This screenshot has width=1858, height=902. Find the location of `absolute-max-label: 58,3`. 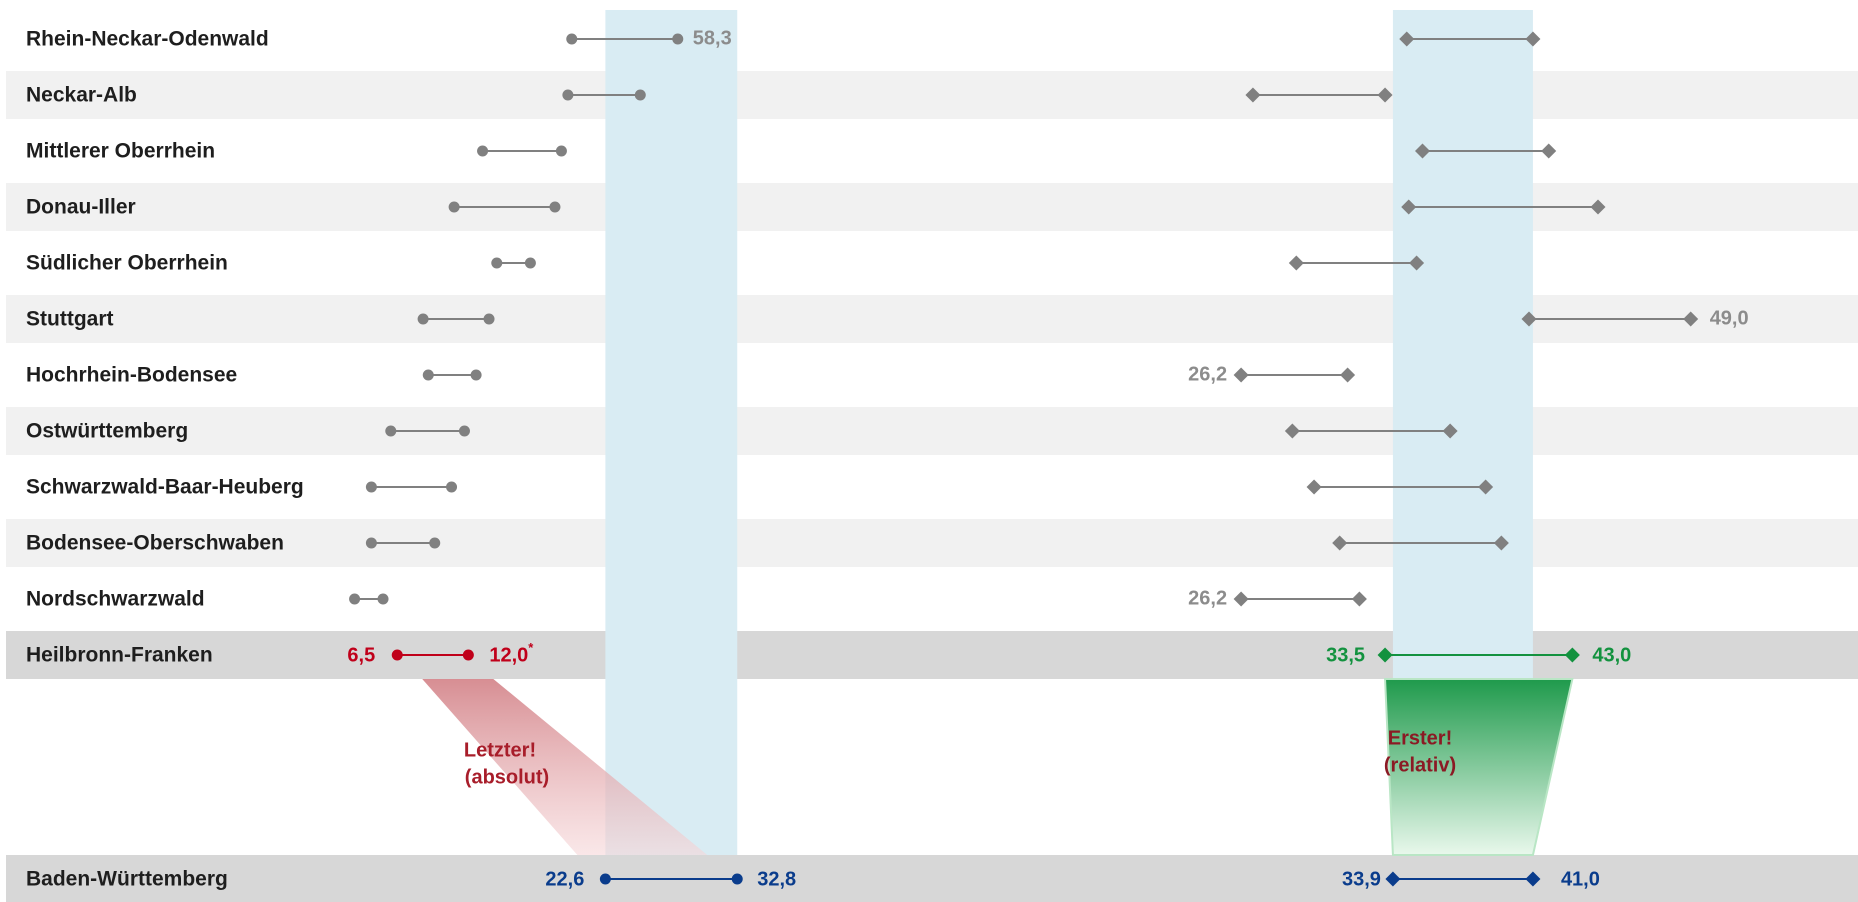

absolute-max-label: 58,3 is located at coordinates (712, 38).